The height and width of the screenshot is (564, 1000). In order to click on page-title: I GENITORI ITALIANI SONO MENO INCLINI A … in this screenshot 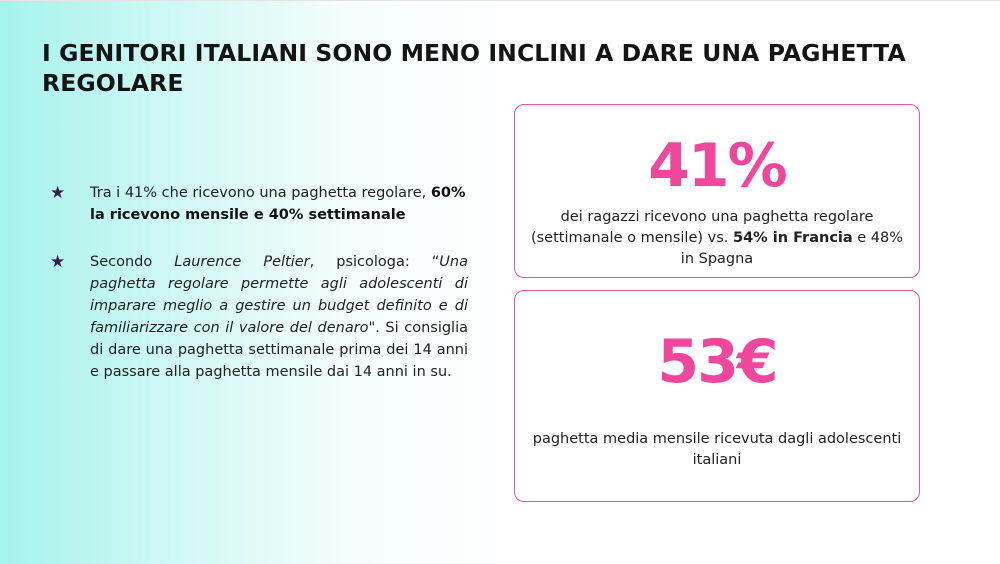, I will do `click(474, 68)`.